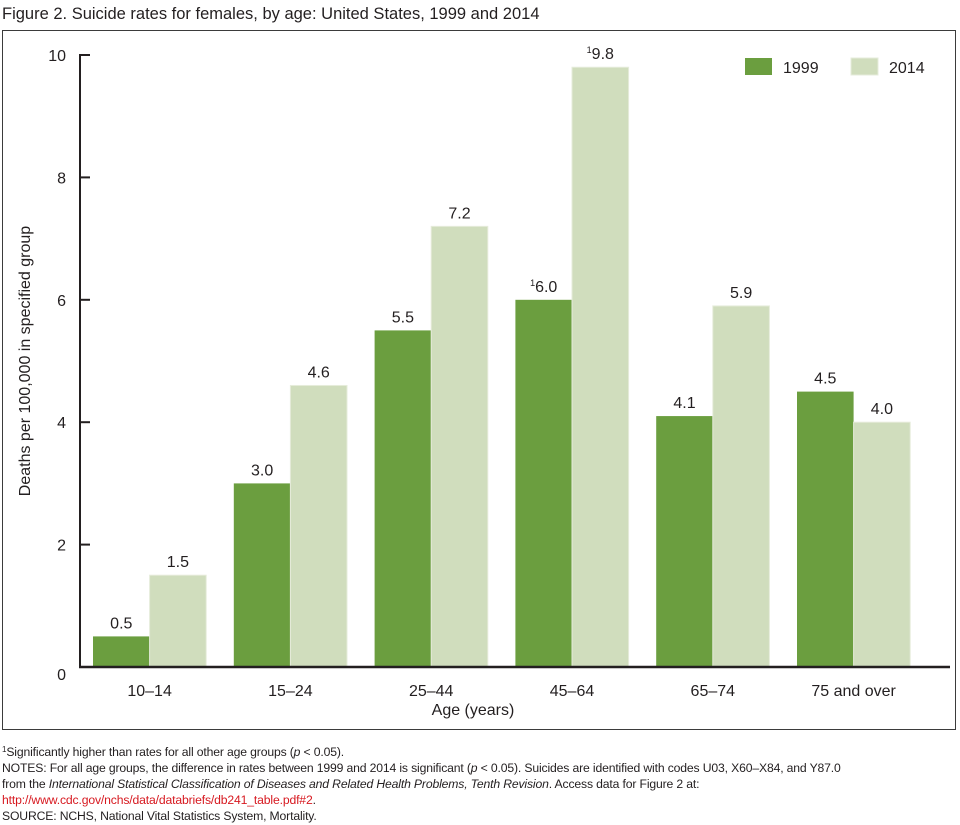 The height and width of the screenshot is (825, 960). I want to click on y-axis: 0 2 4 6 8 10, so click(69, 366).